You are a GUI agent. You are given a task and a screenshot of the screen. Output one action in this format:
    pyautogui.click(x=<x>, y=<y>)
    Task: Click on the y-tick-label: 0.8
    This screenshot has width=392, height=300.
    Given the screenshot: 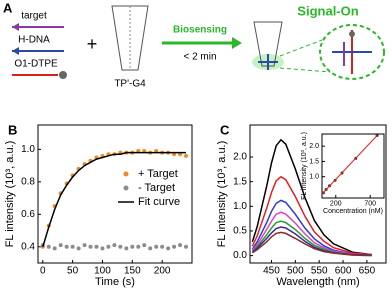 What is the action you would take?
    pyautogui.click(x=28, y=181)
    